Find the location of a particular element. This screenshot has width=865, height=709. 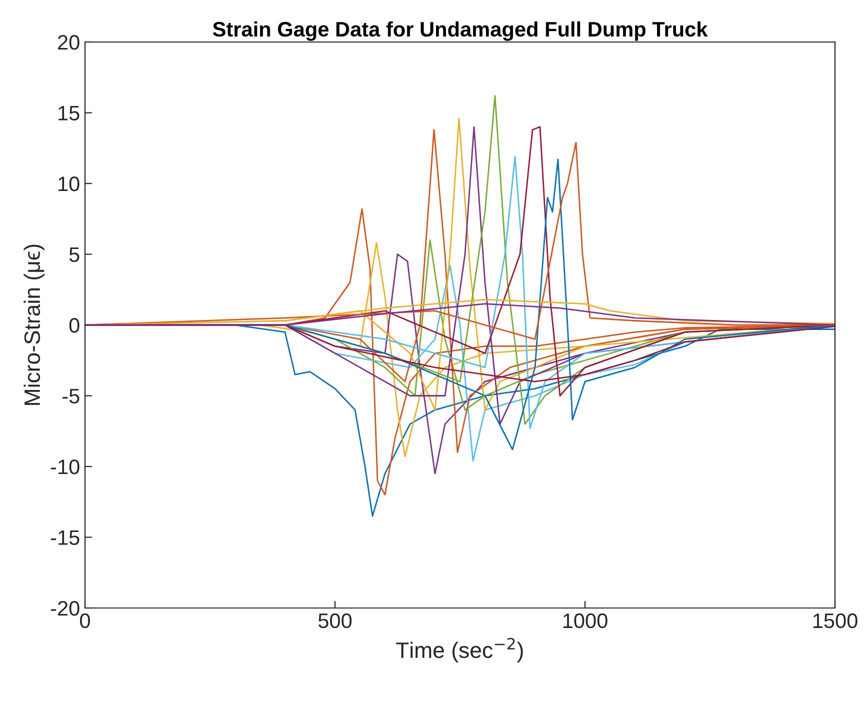

y-tick-label: -15 is located at coordinates (65, 538).